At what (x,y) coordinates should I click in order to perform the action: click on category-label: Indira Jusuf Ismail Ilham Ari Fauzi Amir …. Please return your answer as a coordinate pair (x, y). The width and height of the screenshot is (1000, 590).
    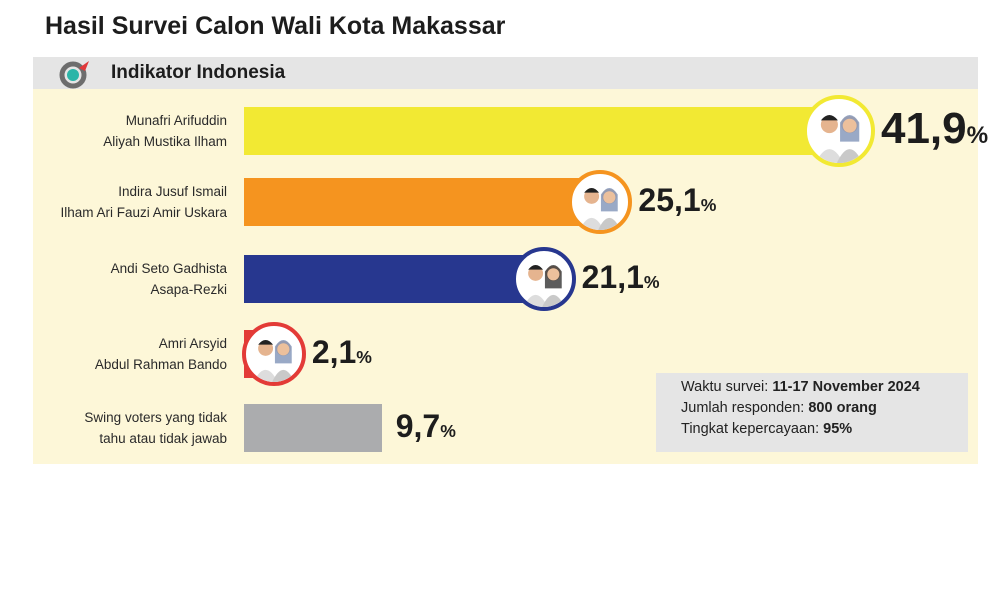
    Looking at the image, I should click on (127, 202).